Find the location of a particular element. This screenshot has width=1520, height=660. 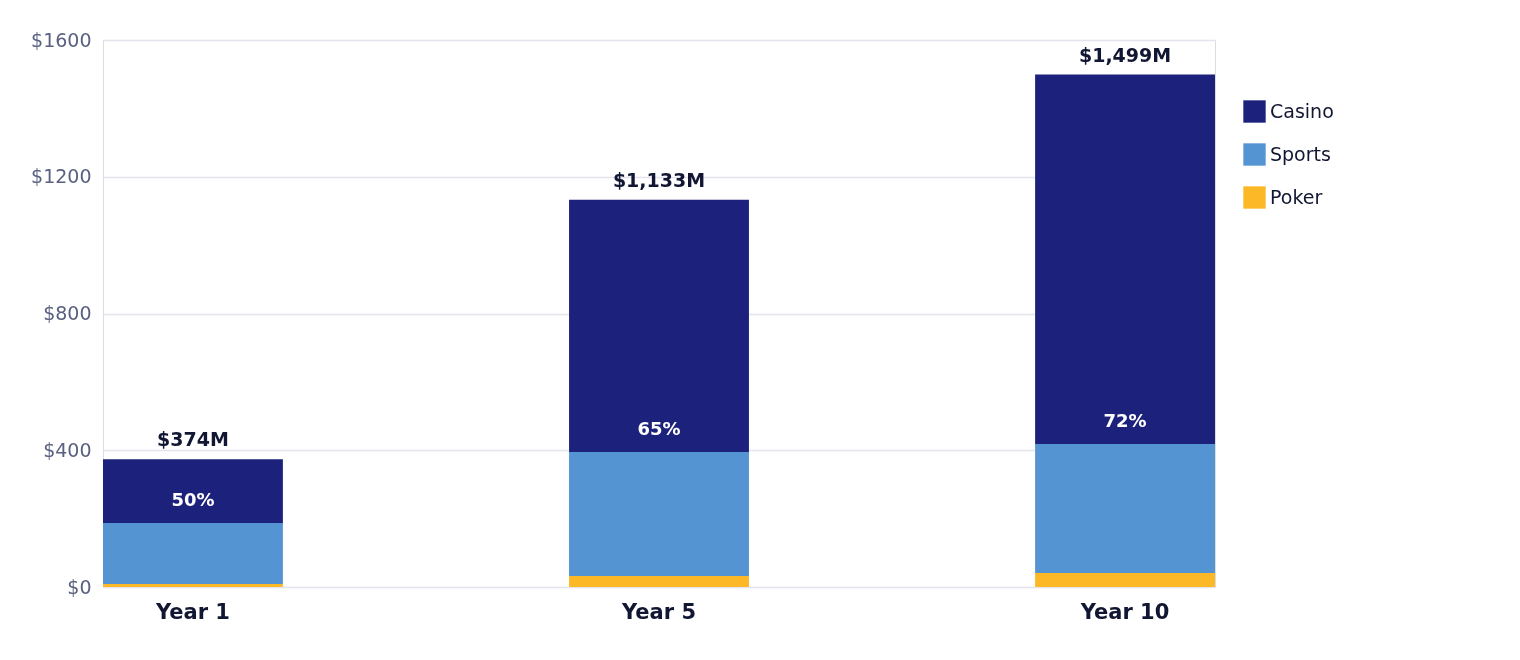

total-label: $1,133M is located at coordinates (659, 179).